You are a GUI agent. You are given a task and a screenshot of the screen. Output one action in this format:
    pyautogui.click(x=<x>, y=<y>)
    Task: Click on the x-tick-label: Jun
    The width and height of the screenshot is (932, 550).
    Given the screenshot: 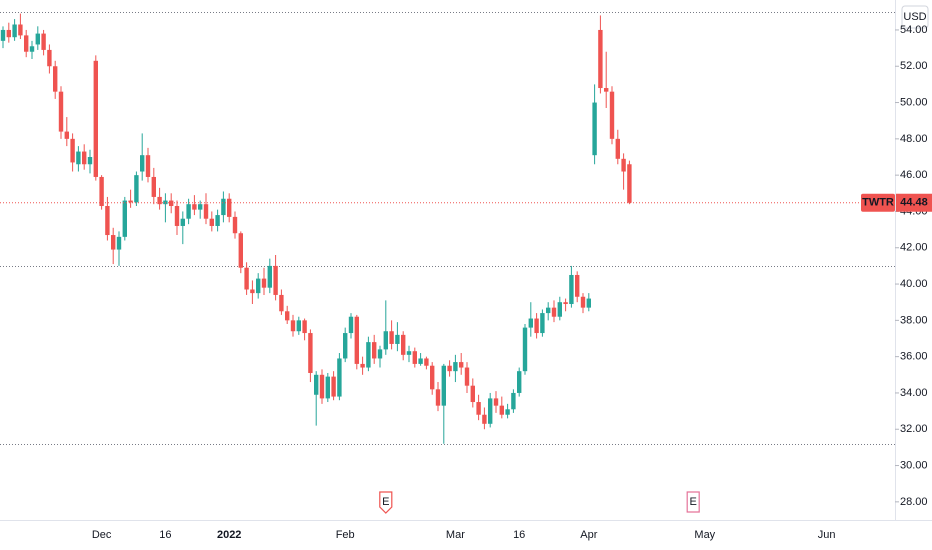 What is the action you would take?
    pyautogui.click(x=827, y=535)
    